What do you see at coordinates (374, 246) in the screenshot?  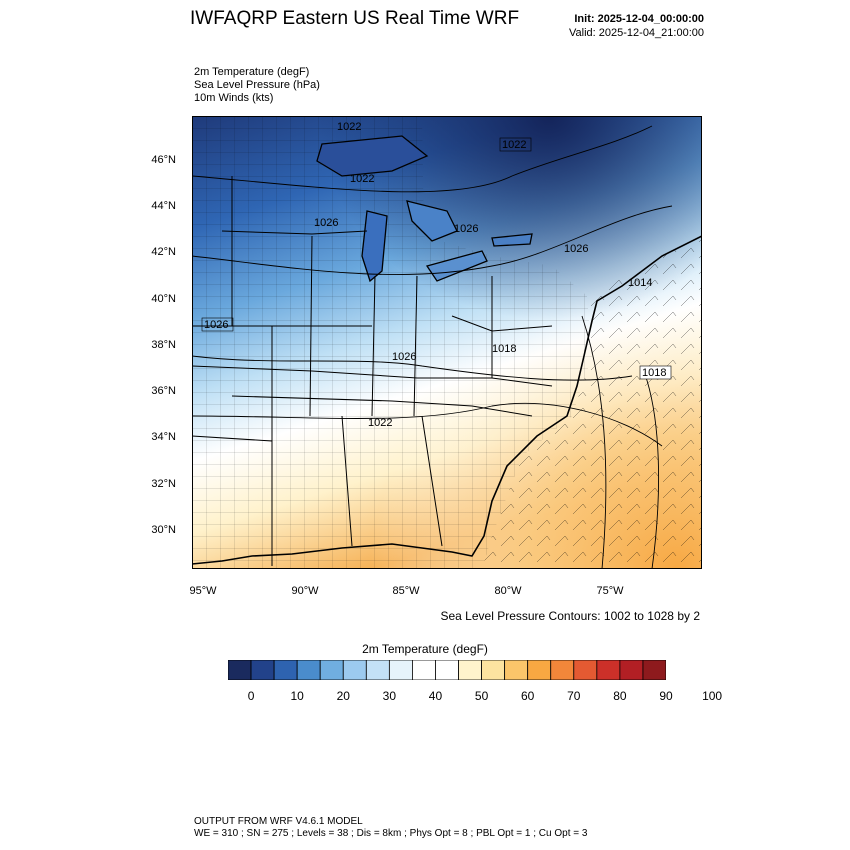 I see `lake-michigan` at bounding box center [374, 246].